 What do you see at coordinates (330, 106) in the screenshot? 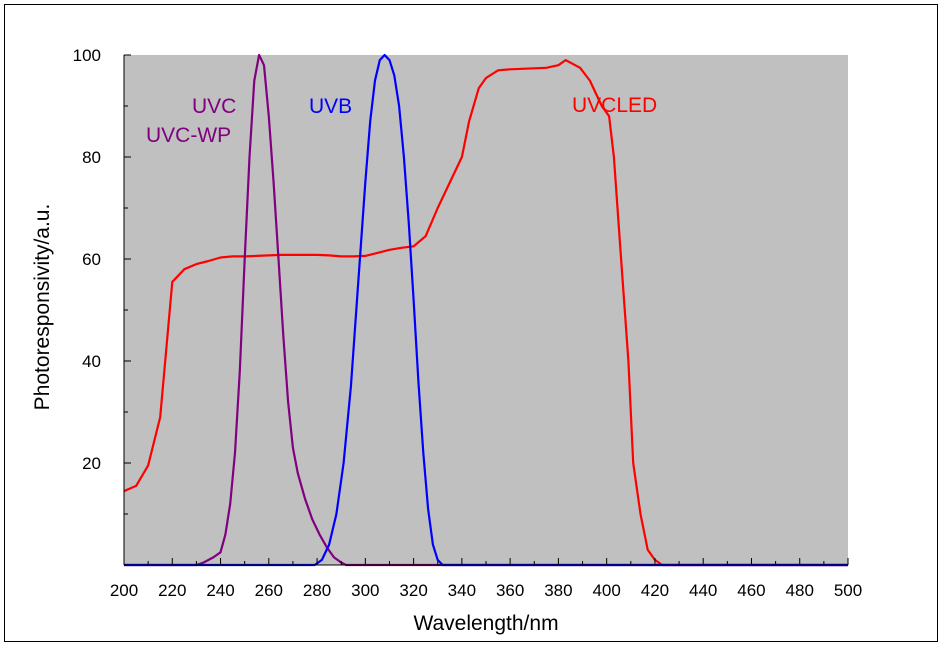
I see `series-label-uvb: UVB` at bounding box center [330, 106].